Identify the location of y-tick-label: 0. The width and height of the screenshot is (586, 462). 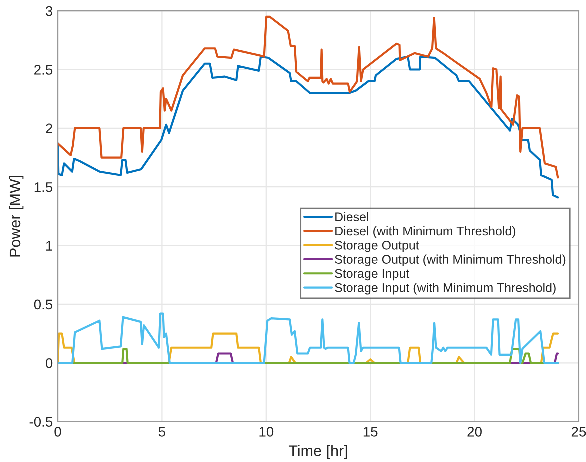
(49, 363).